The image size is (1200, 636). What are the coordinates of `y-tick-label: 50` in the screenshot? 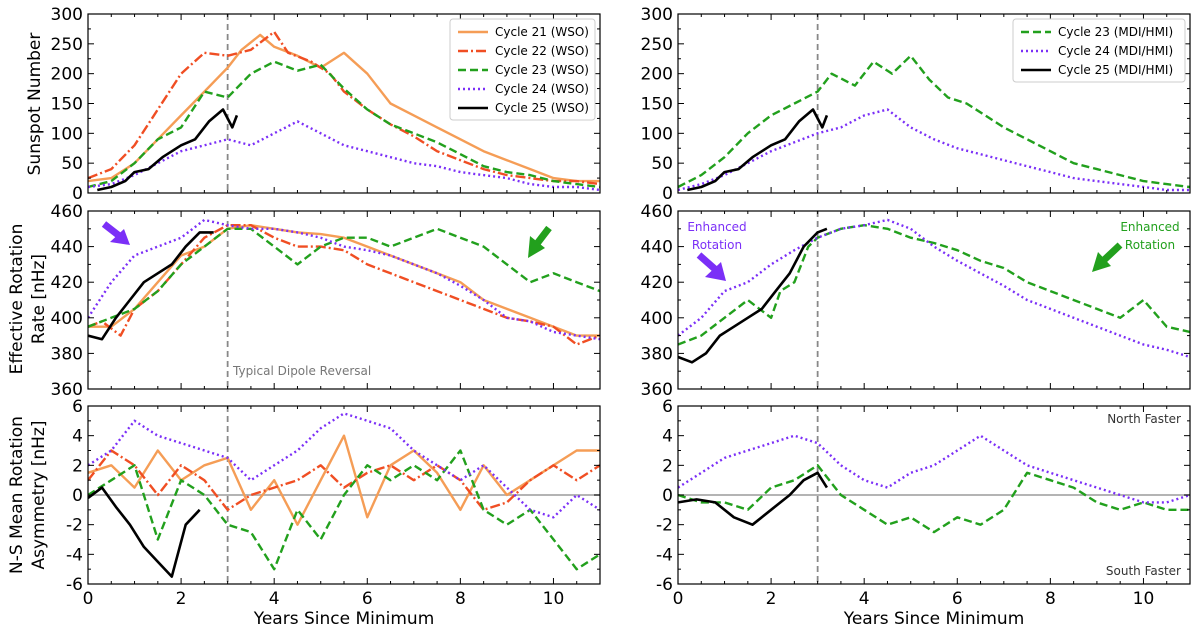 It's located at (72, 164).